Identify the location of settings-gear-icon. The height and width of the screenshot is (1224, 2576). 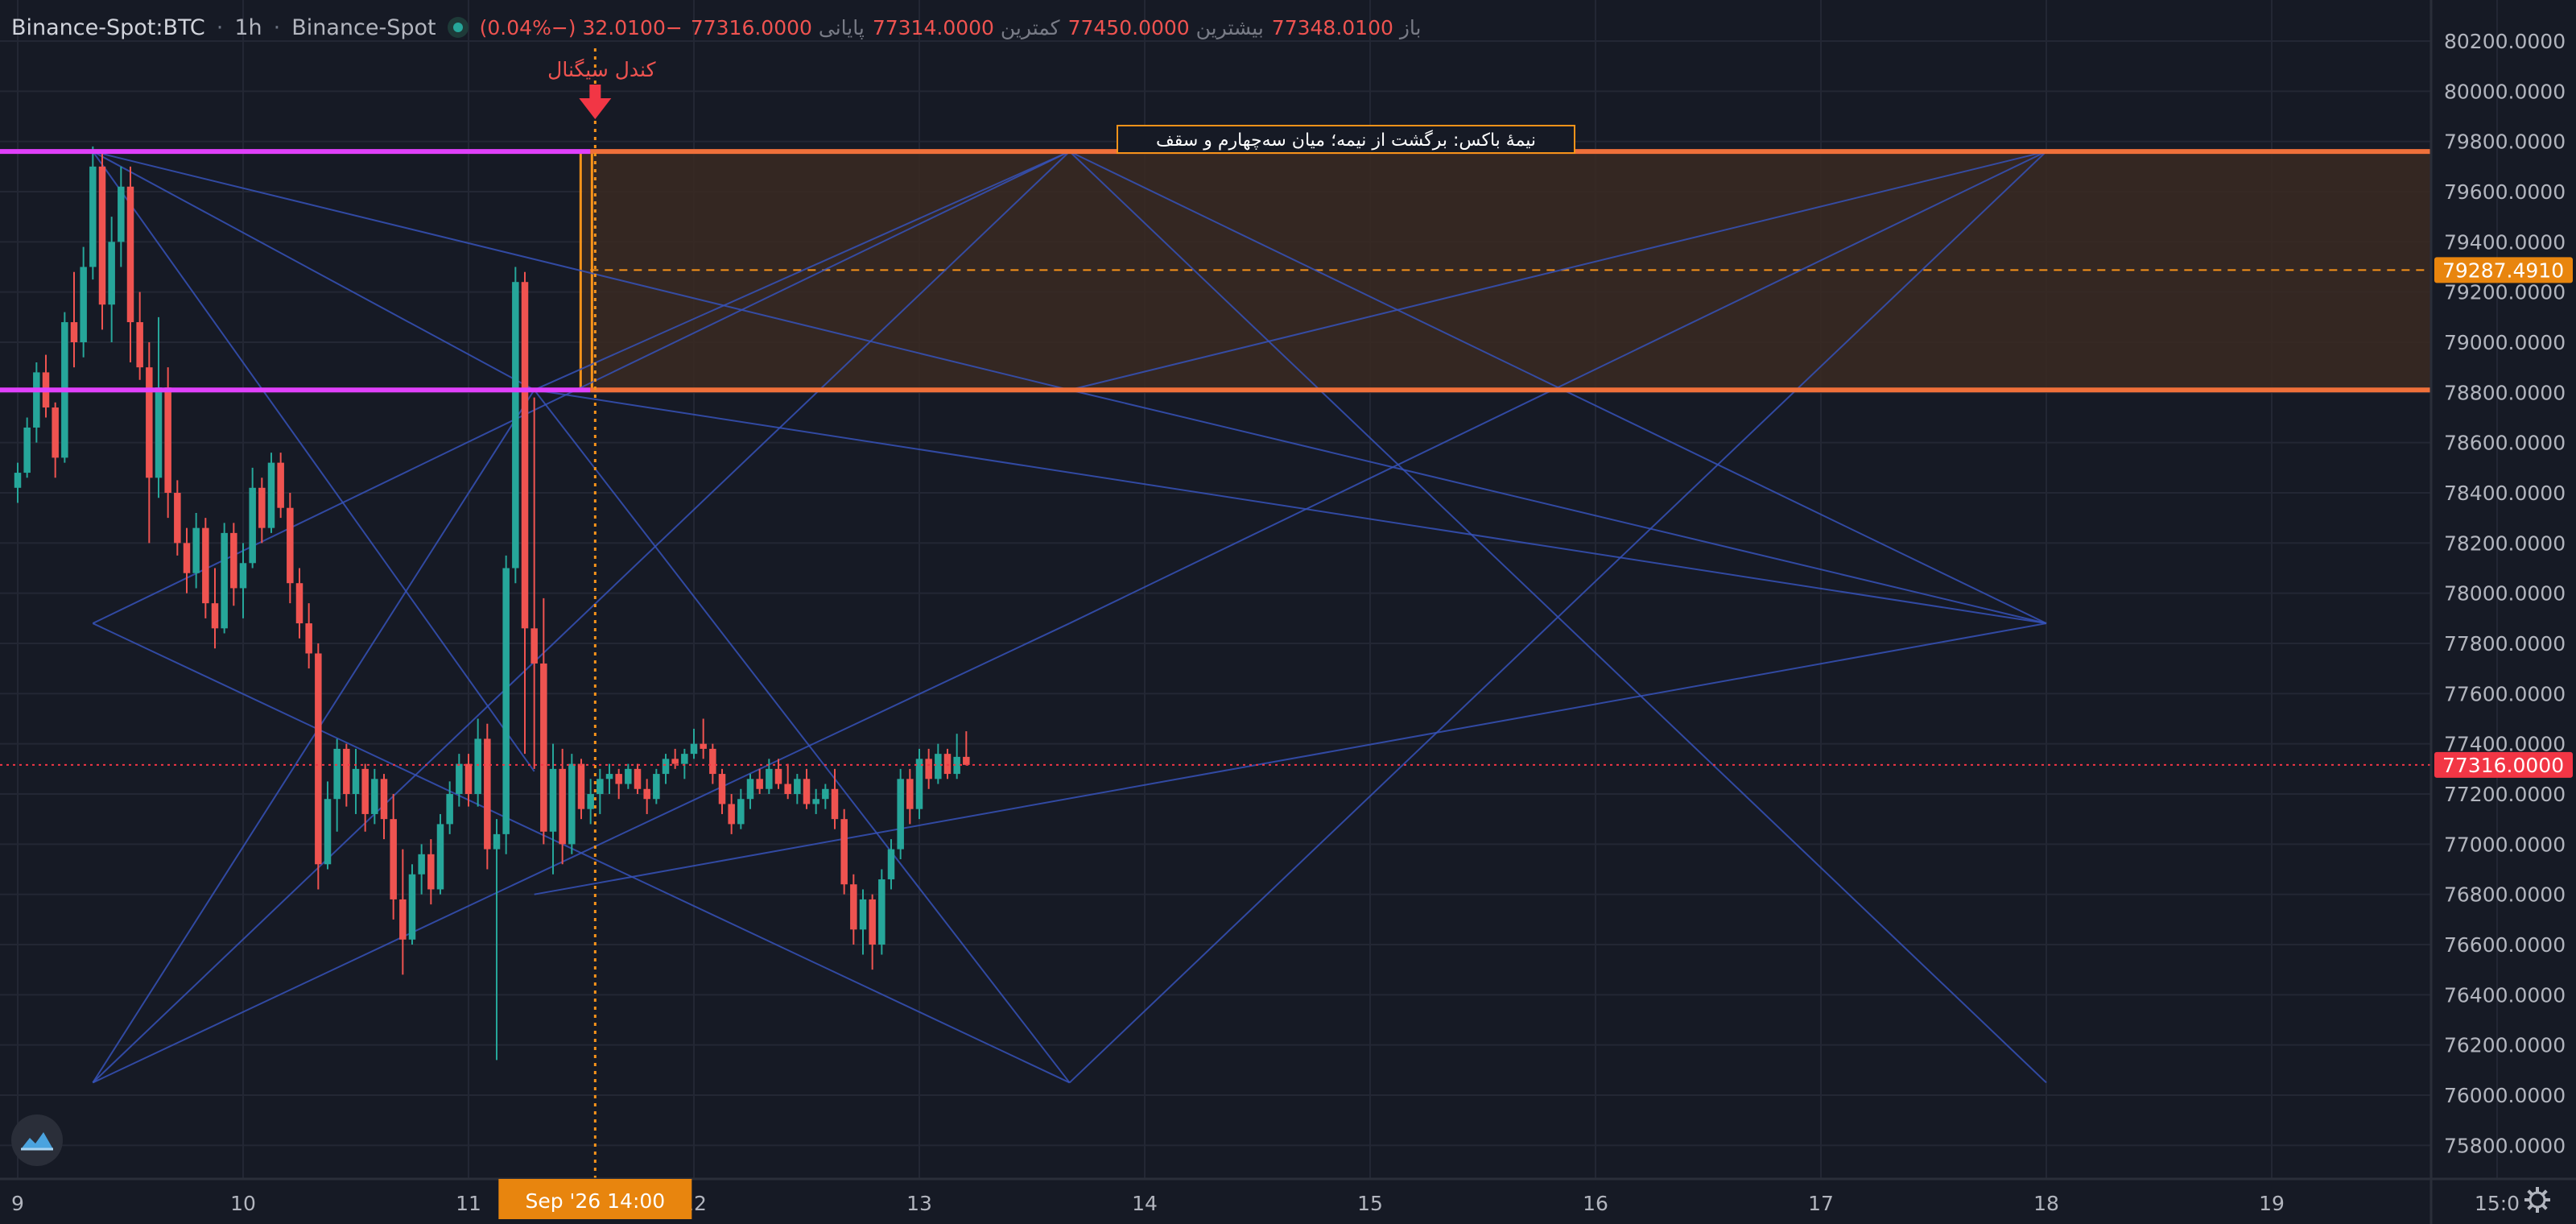
(2537, 1199).